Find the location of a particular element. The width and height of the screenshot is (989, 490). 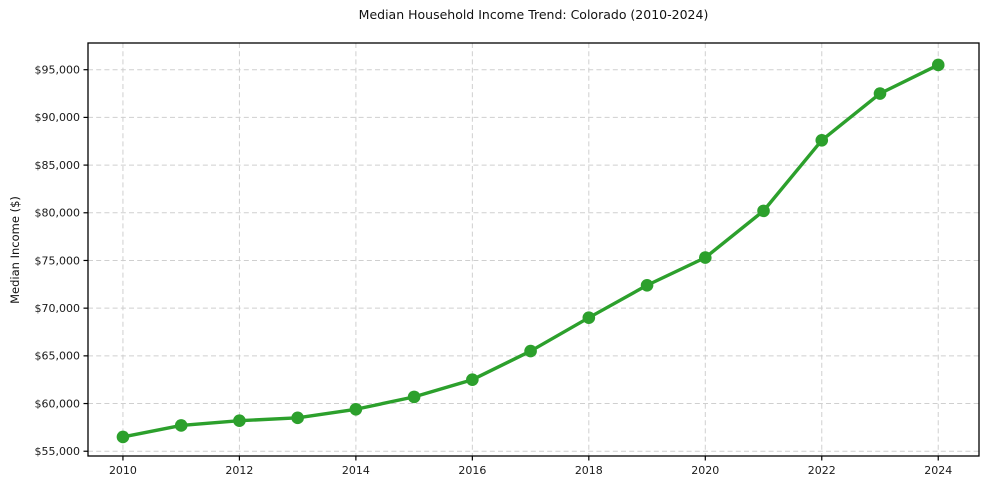

x-tick-label: 2016 is located at coordinates (472, 470).